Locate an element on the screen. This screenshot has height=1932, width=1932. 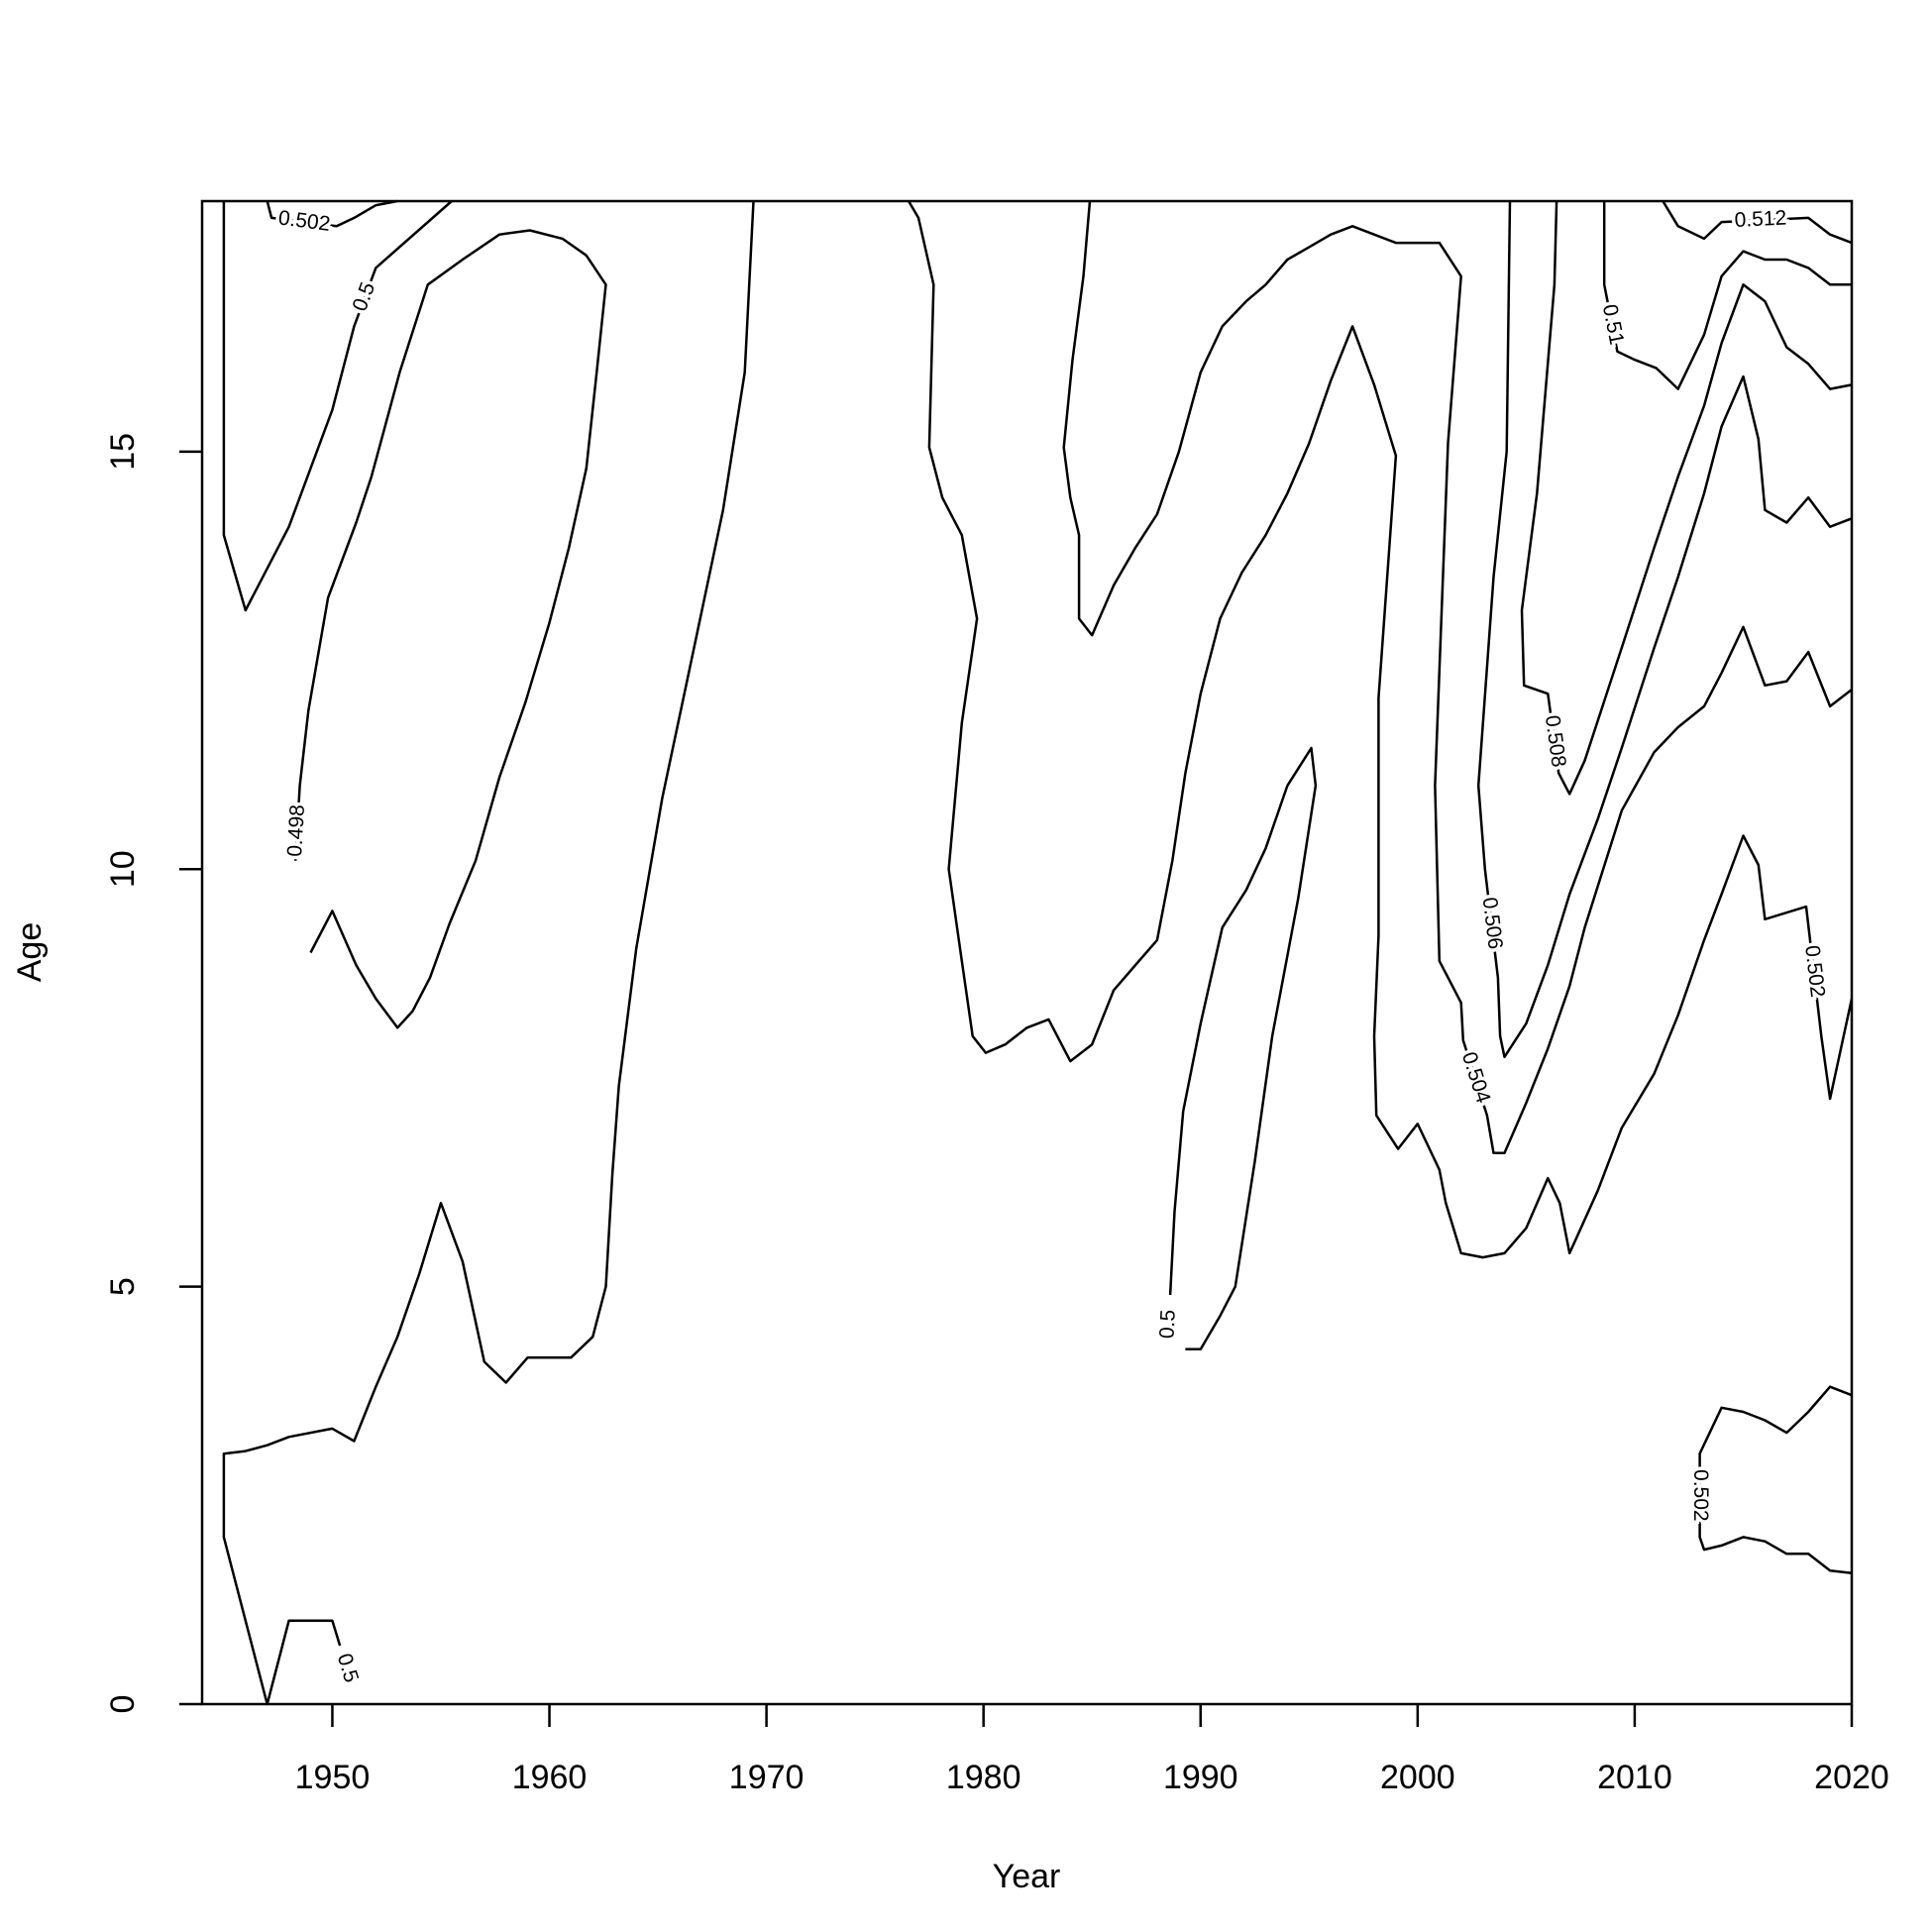
x-axis-label: Year is located at coordinates (1027, 1876).